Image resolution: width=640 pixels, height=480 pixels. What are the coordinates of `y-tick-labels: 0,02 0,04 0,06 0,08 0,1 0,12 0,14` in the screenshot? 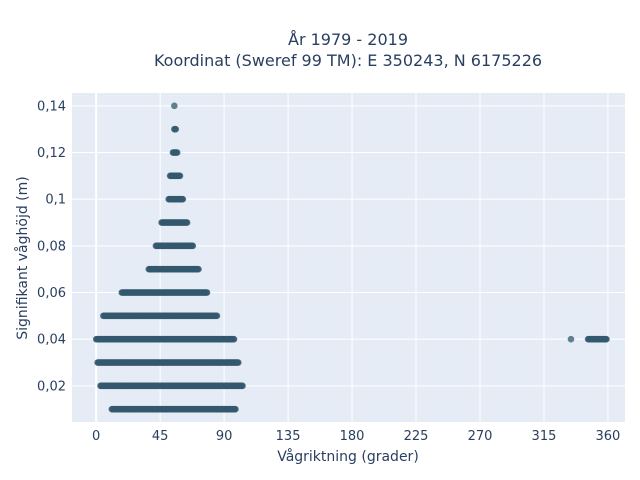 It's located at (51, 246).